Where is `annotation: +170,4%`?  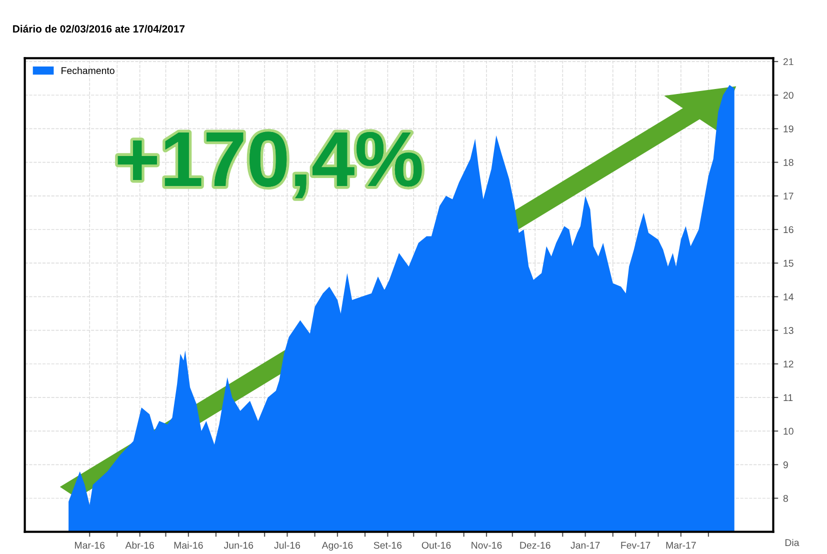 annotation: +170,4% is located at coordinates (270, 165).